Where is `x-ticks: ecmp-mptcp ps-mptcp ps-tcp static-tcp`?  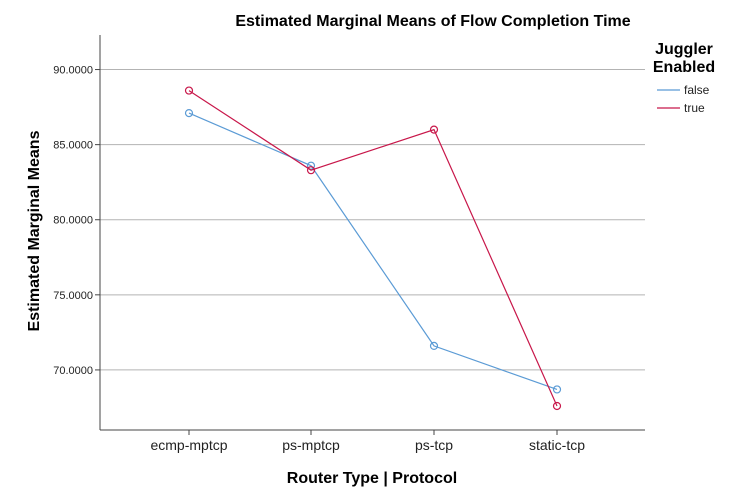 x-ticks: ecmp-mptcp ps-mptcp ps-tcp static-tcp is located at coordinates (367, 441).